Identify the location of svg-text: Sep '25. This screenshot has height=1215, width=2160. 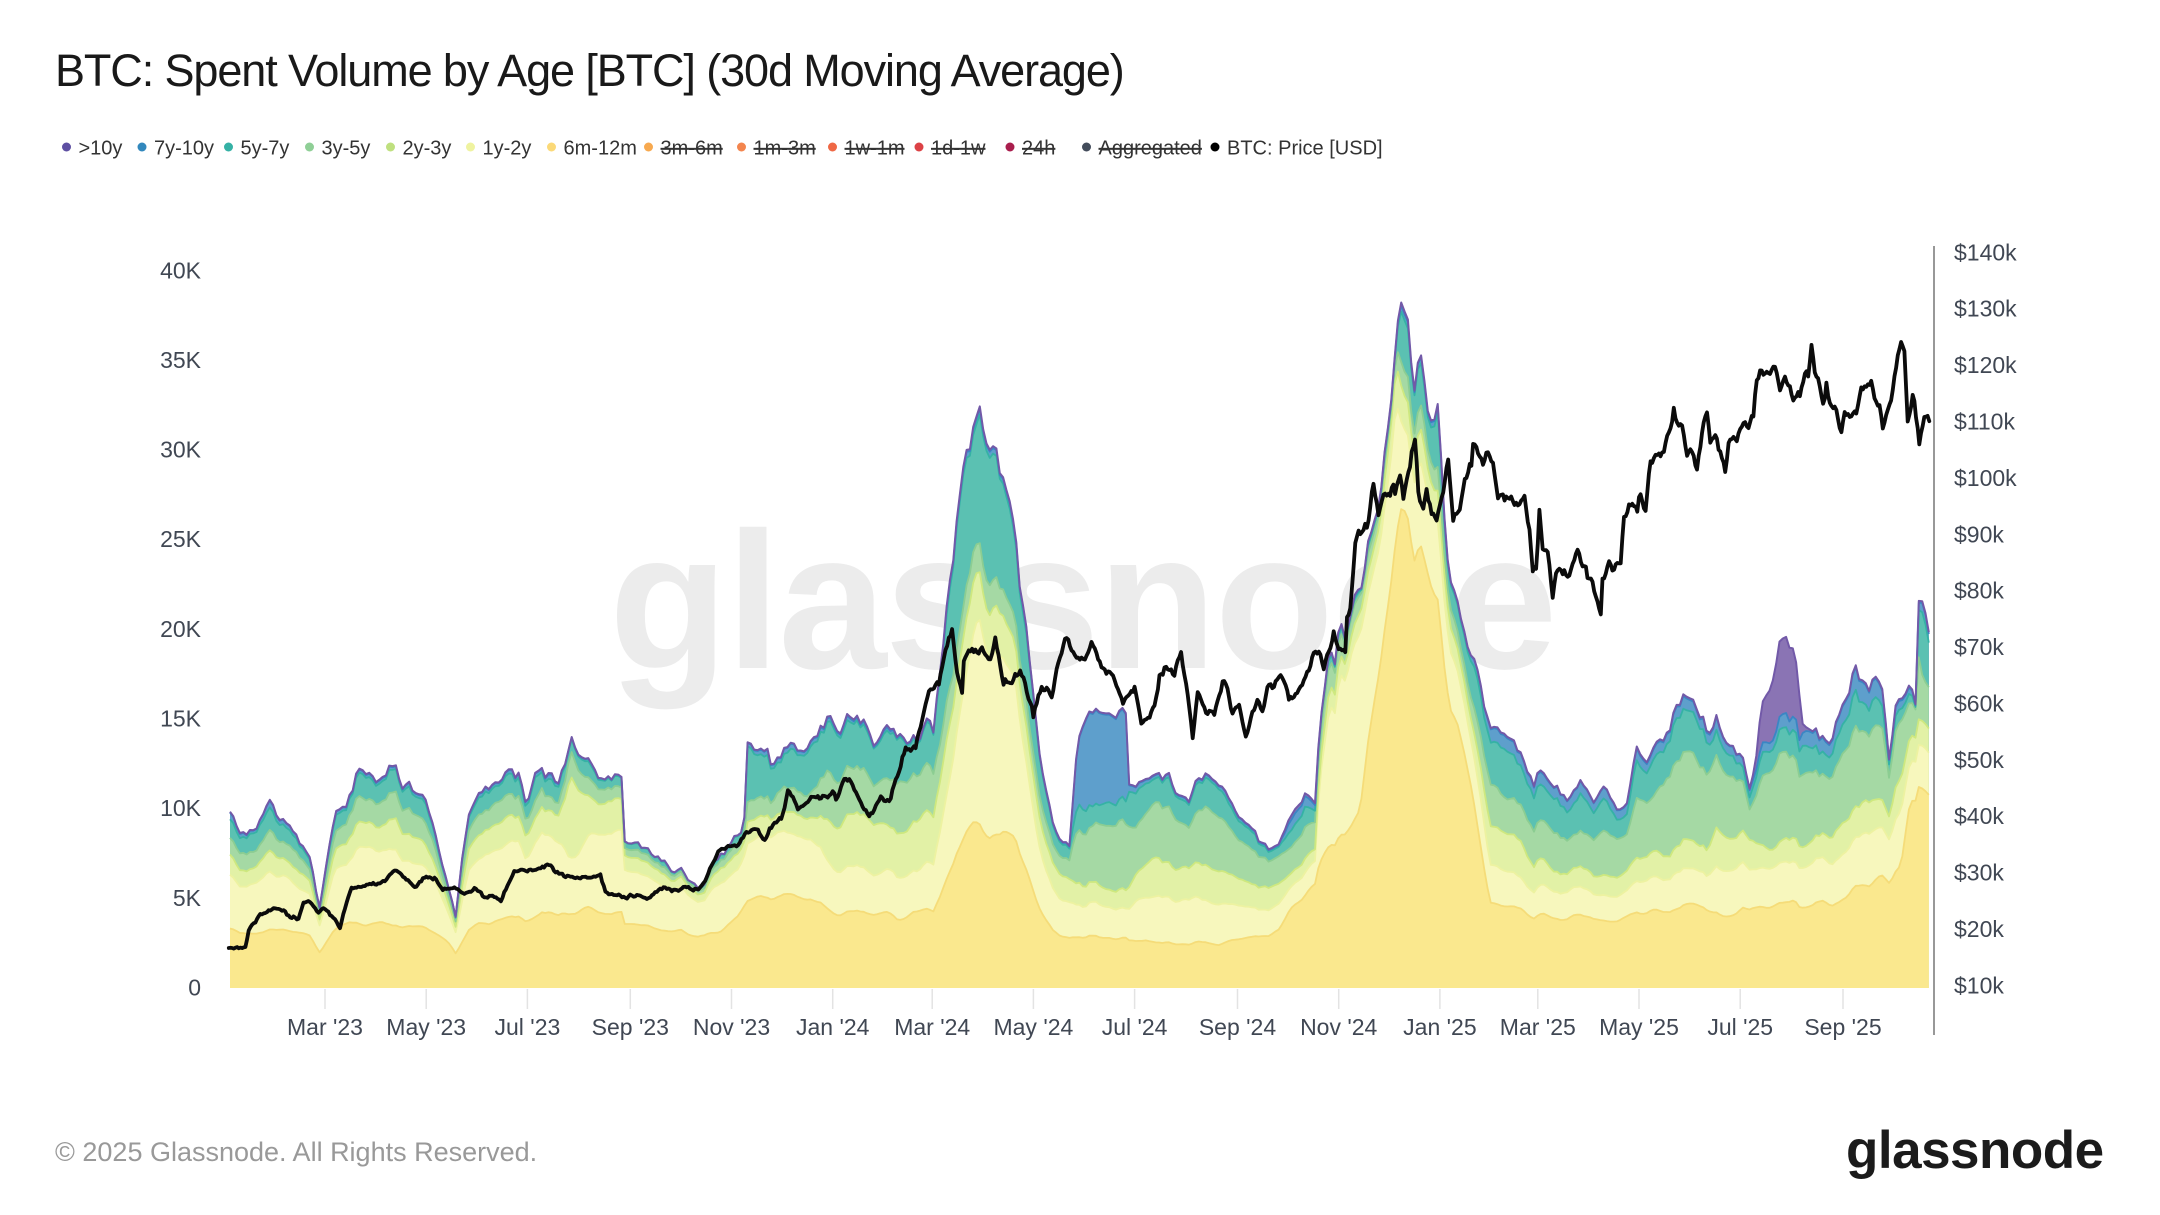
(1842, 1027).